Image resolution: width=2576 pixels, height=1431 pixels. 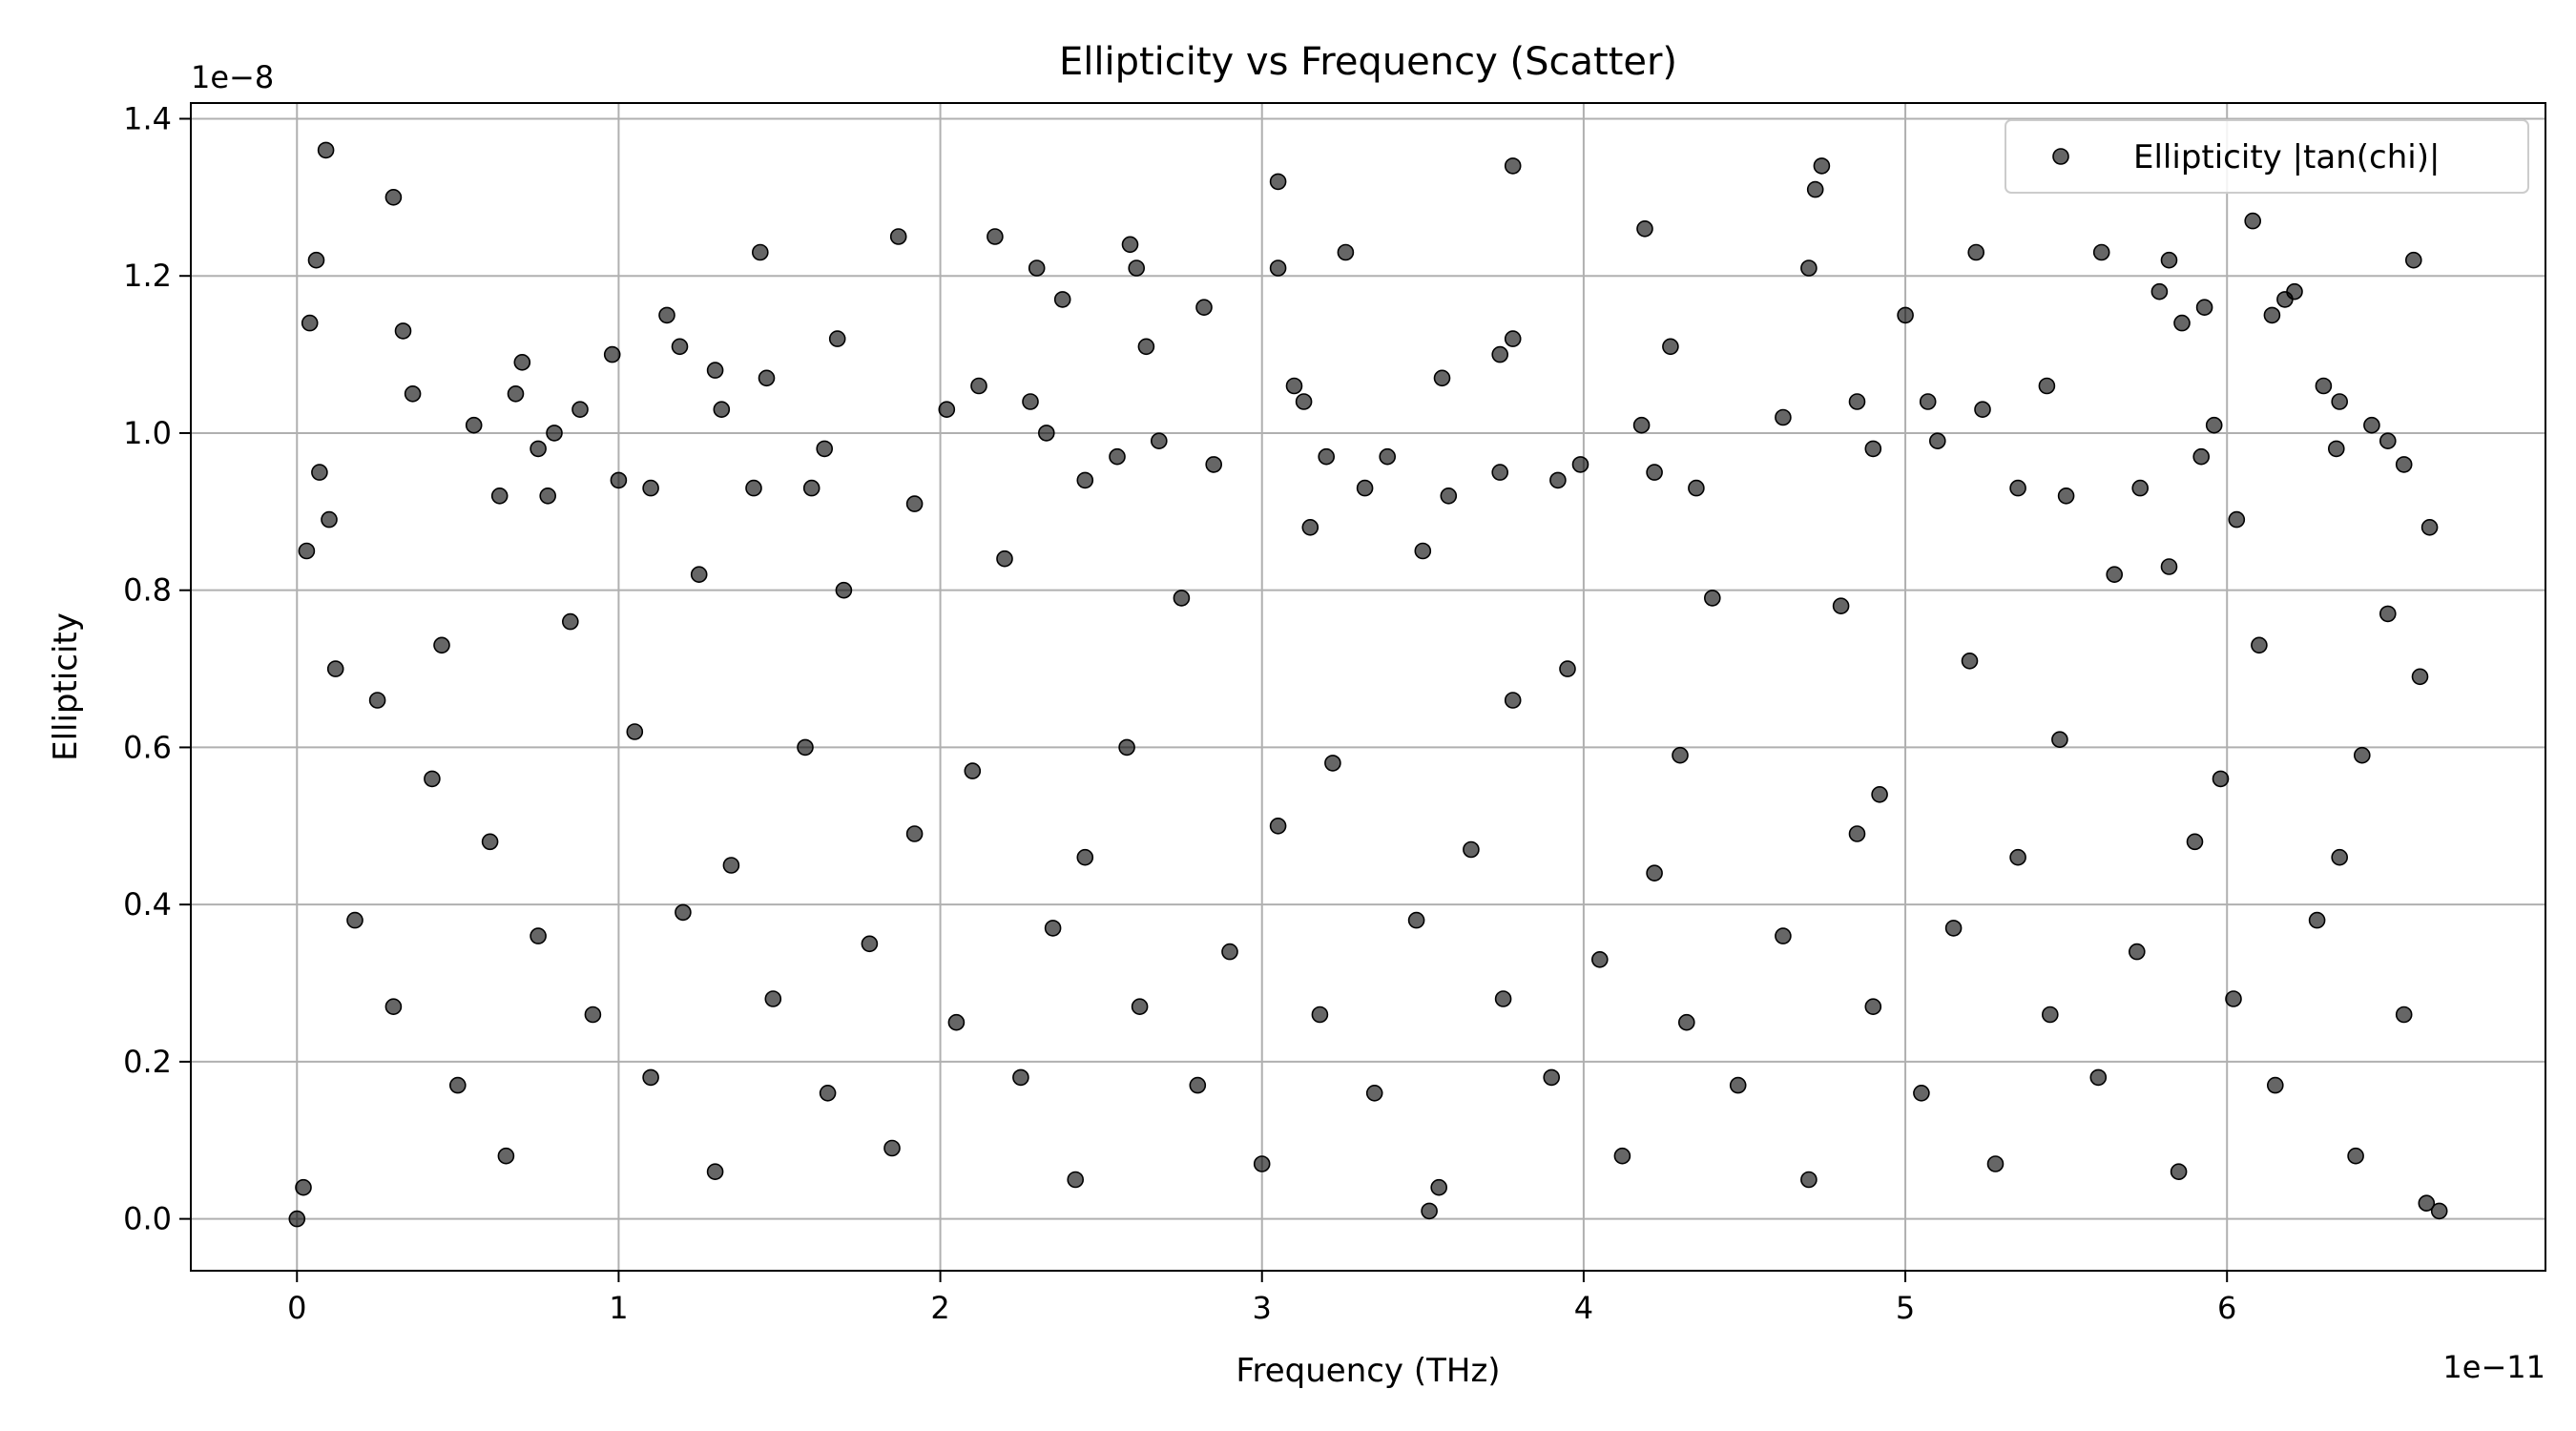 What do you see at coordinates (147, 1219) in the screenshot?
I see `y-tick-label: 0.0` at bounding box center [147, 1219].